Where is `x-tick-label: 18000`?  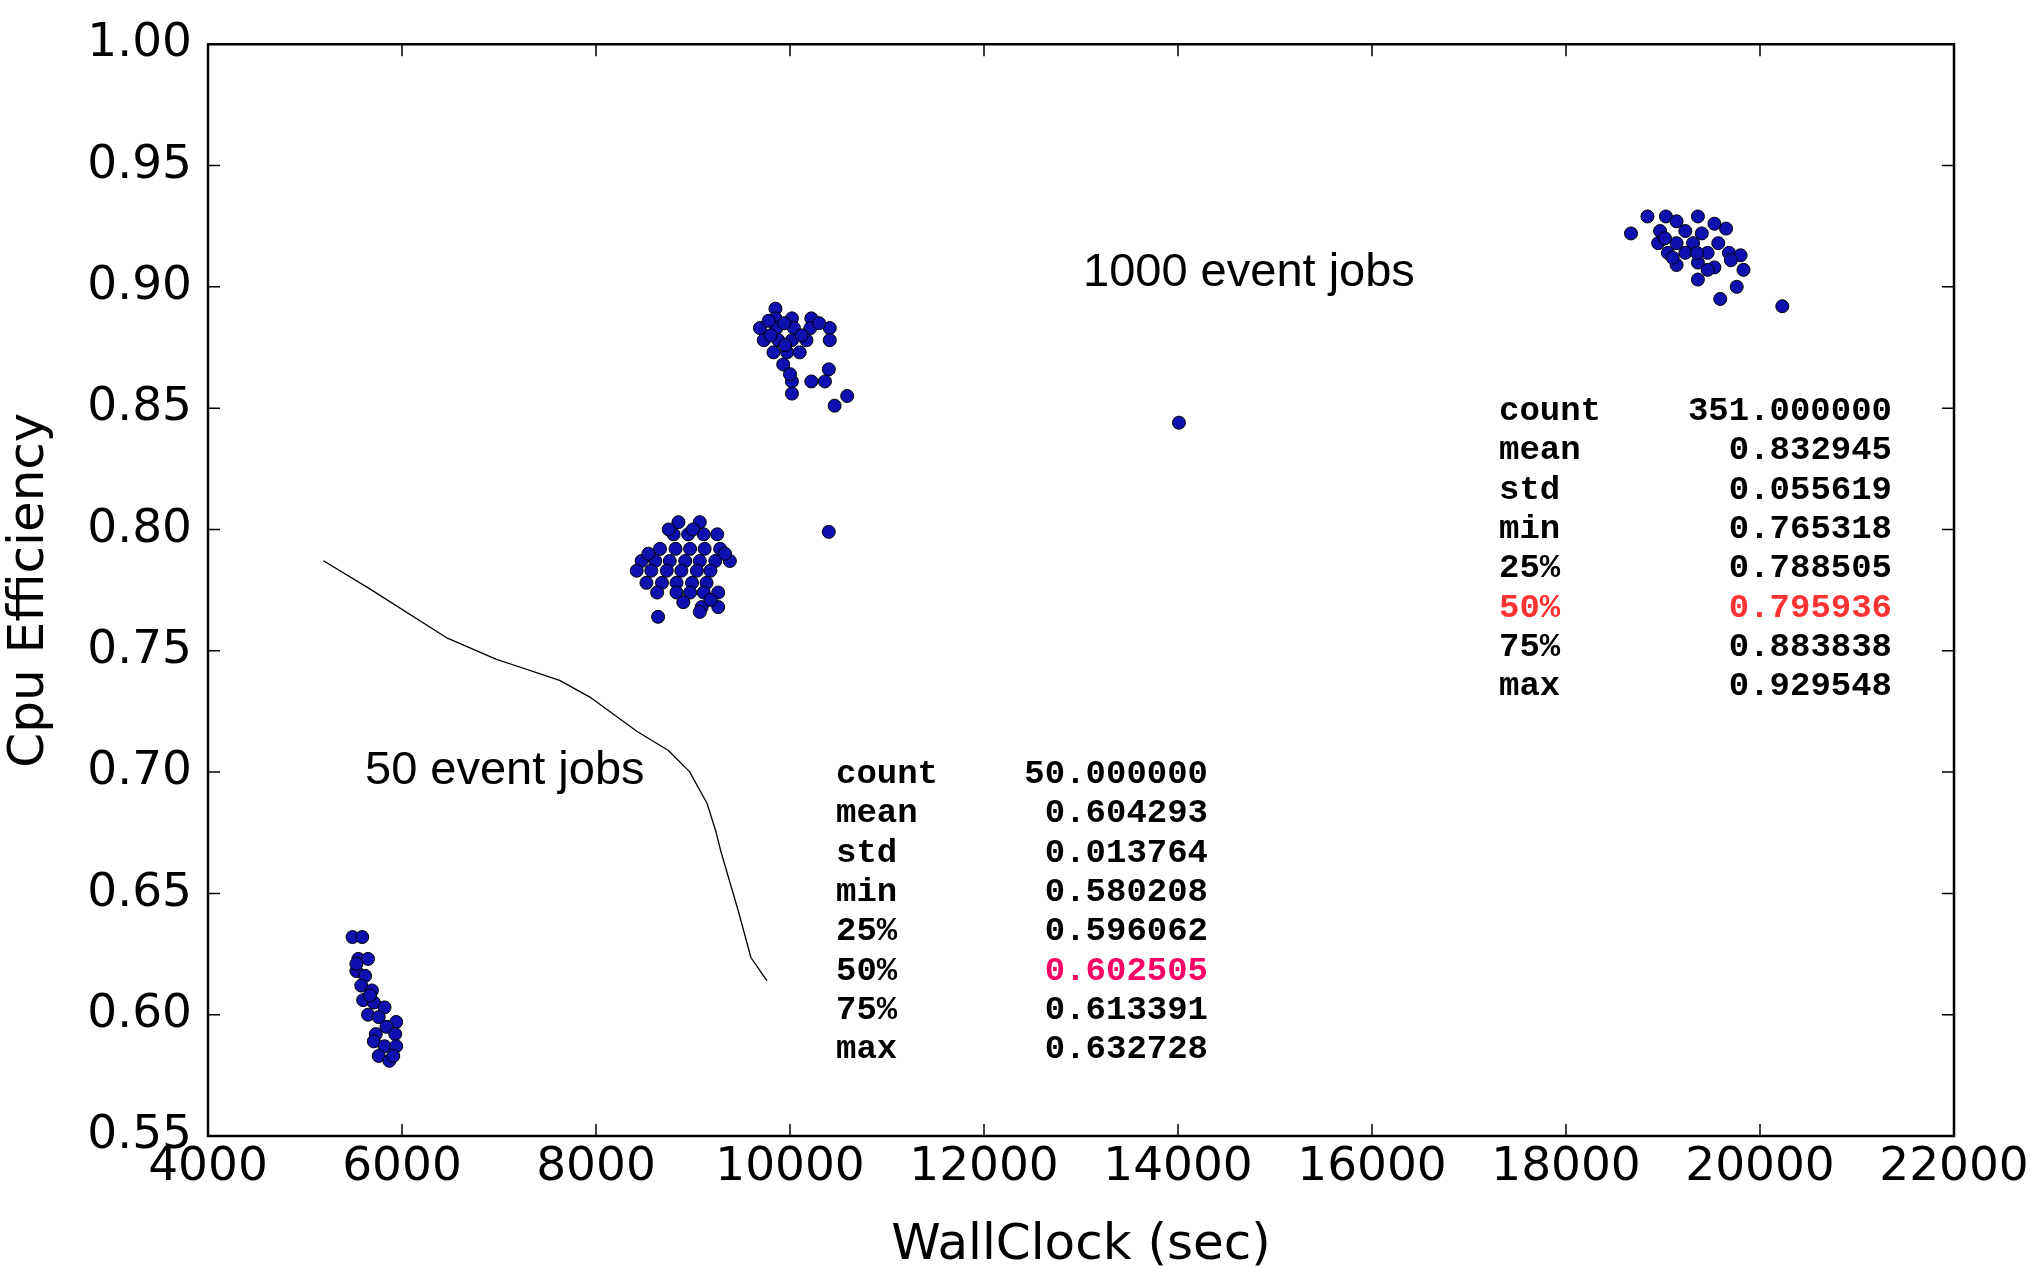
x-tick-label: 18000 is located at coordinates (1566, 1164).